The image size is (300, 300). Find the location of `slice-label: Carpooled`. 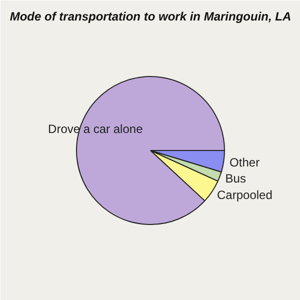

slice-label: Carpooled is located at coordinates (244, 195).